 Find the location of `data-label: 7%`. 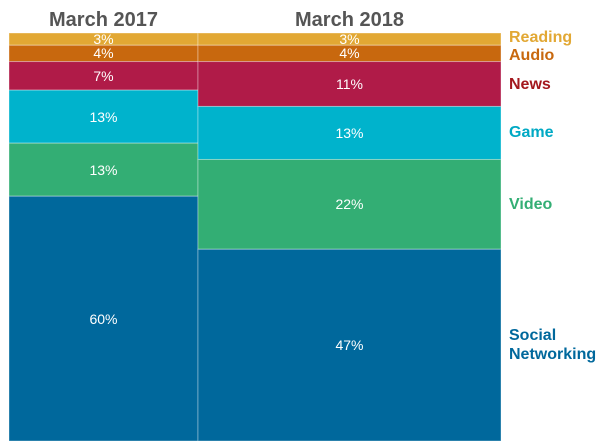

data-label: 7% is located at coordinates (103, 75).